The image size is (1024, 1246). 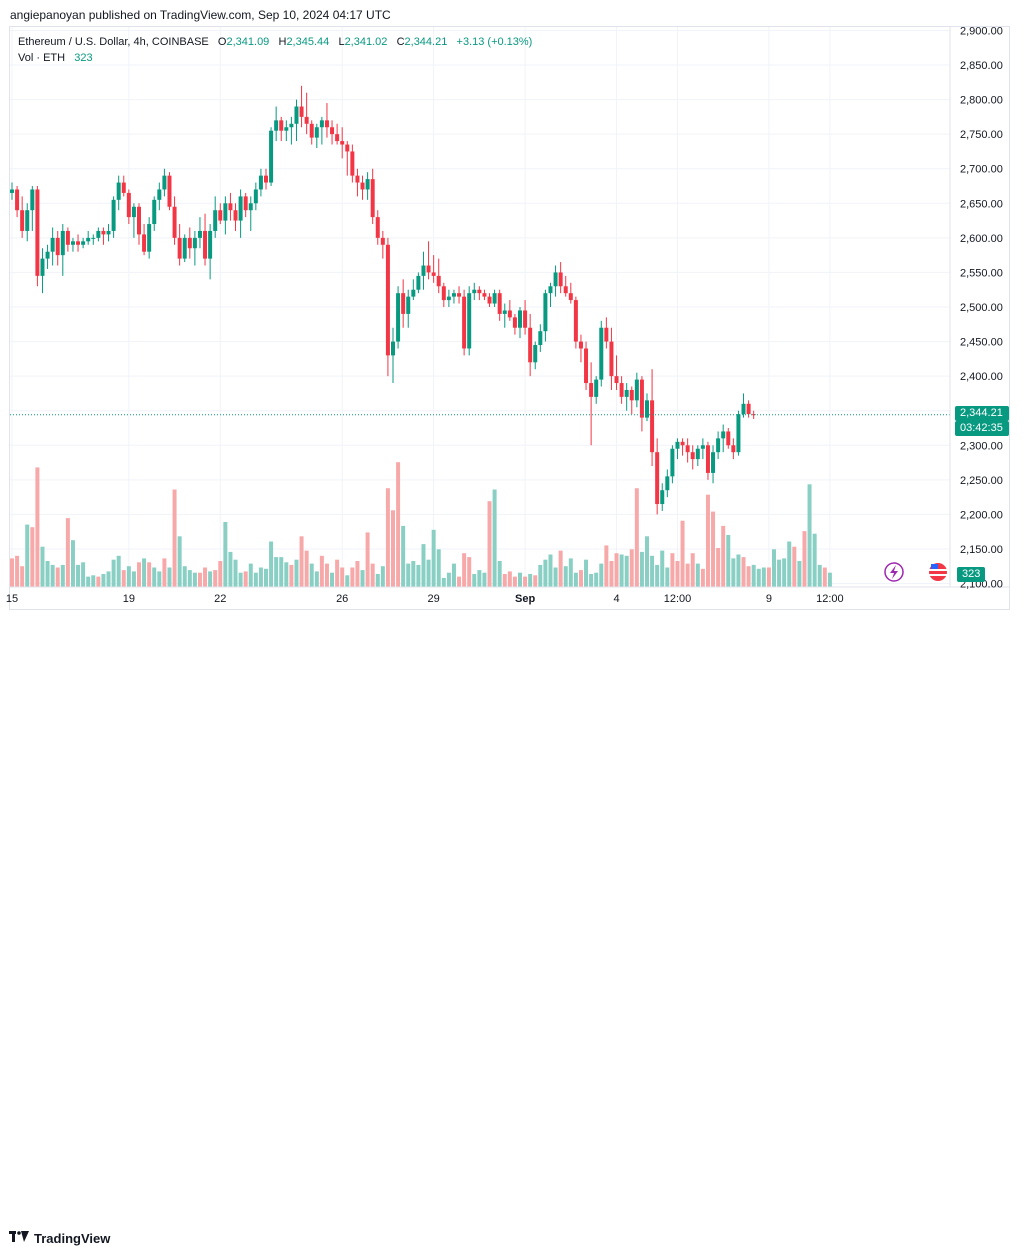 What do you see at coordinates (981, 239) in the screenshot?
I see `price-tick-label: 2,600.00` at bounding box center [981, 239].